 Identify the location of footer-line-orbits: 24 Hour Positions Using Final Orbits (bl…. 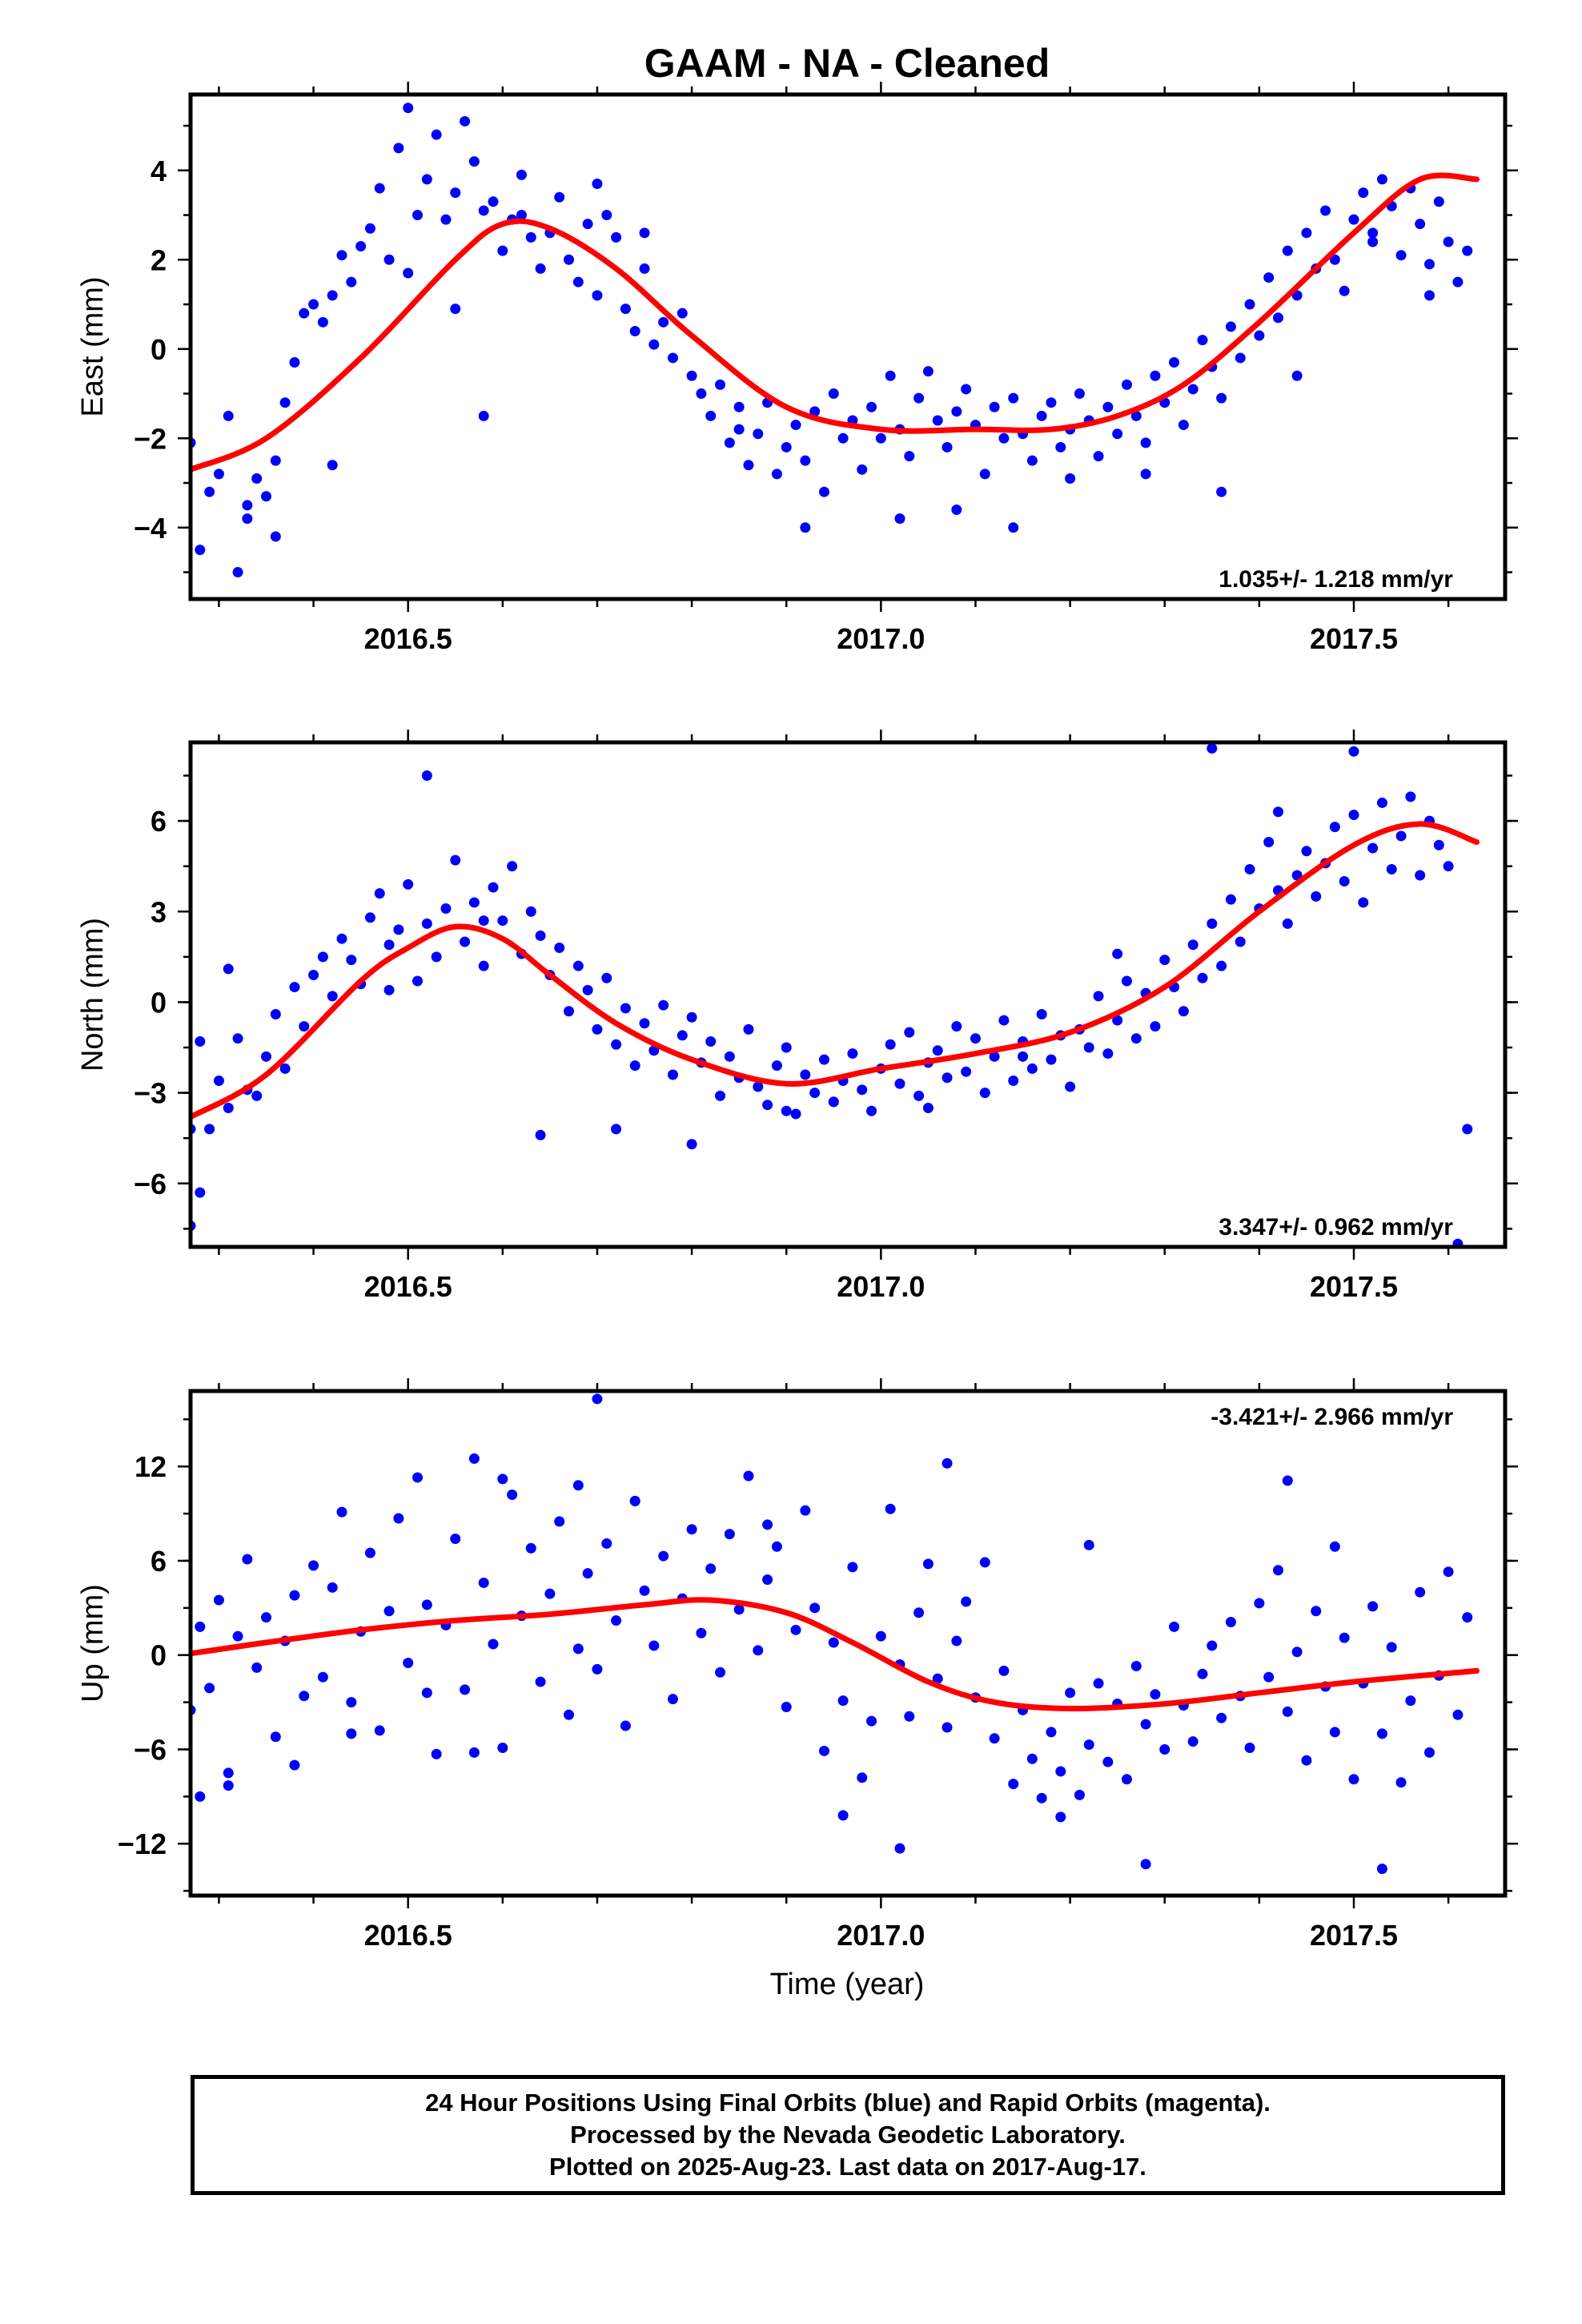
(848, 2103).